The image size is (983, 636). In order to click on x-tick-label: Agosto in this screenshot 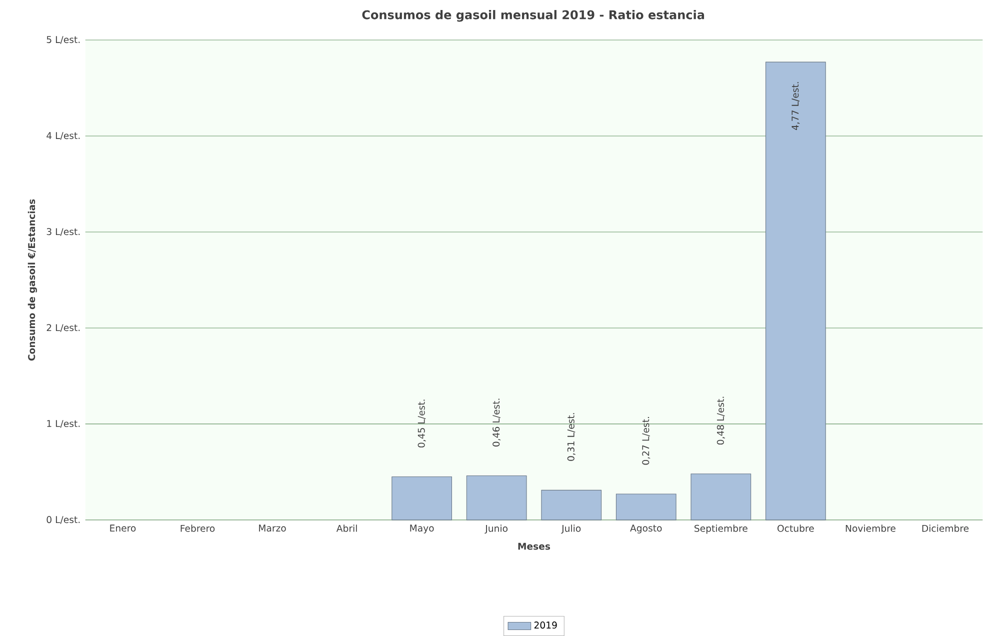, I will do `click(646, 529)`.